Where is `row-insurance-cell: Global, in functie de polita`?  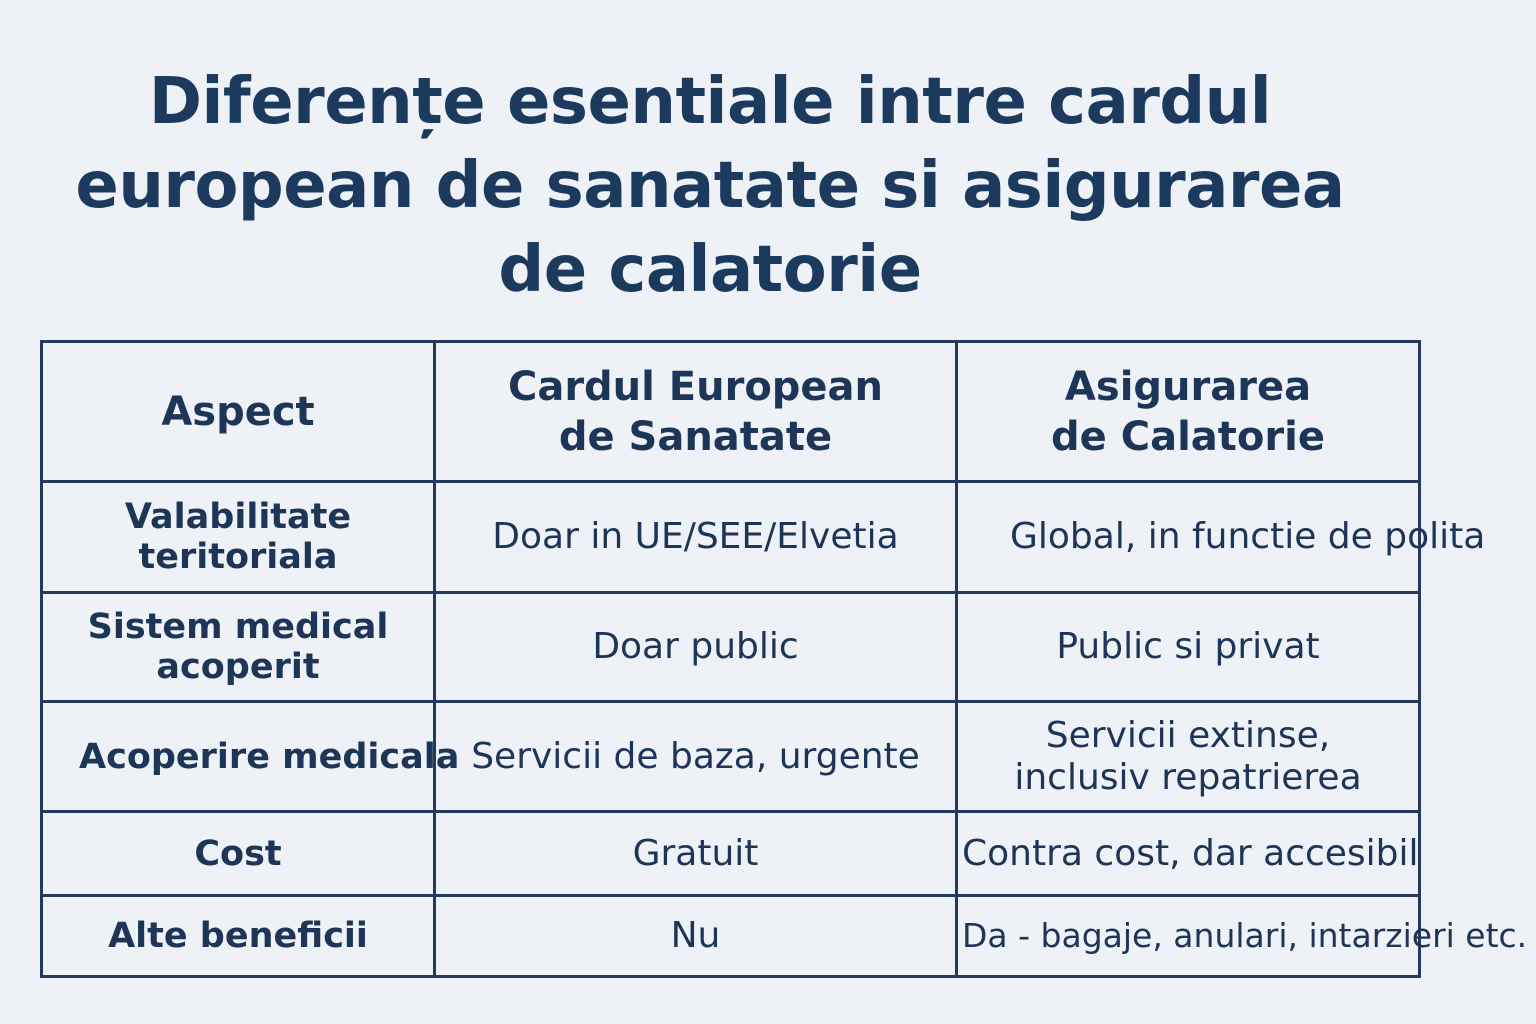 row-insurance-cell: Global, in functie de polita is located at coordinates (1220, 537).